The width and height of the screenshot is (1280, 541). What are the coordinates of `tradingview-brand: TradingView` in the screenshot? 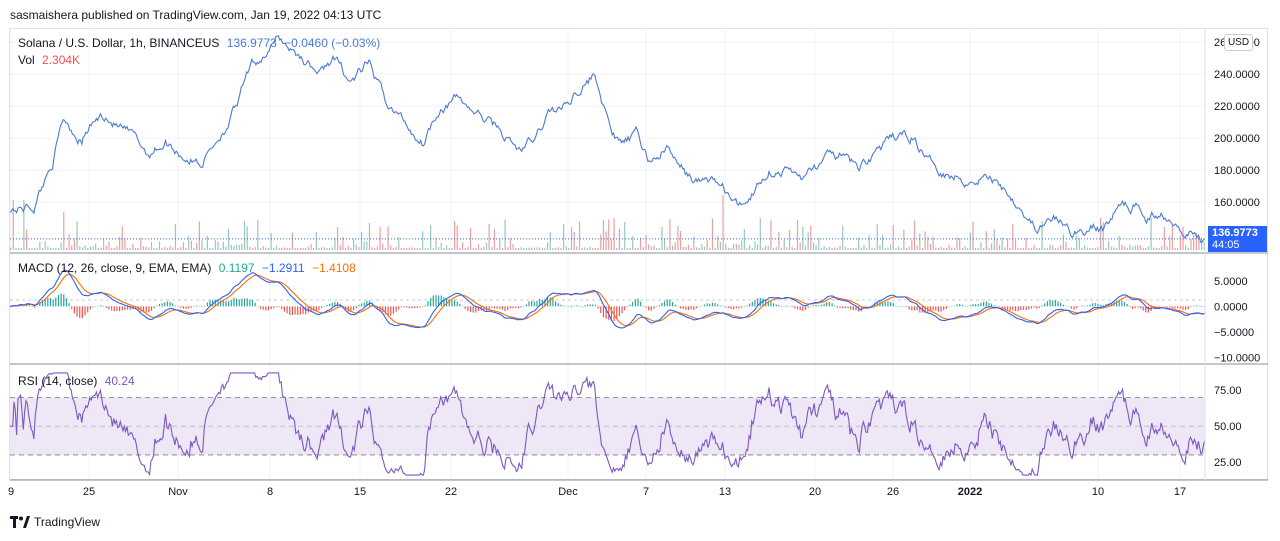 It's located at (55, 522).